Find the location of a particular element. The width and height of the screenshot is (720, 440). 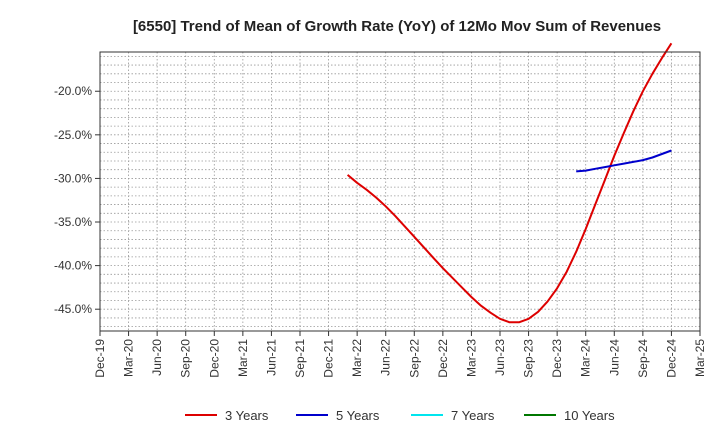

y-tick-label: -30.0% is located at coordinates (73, 178).